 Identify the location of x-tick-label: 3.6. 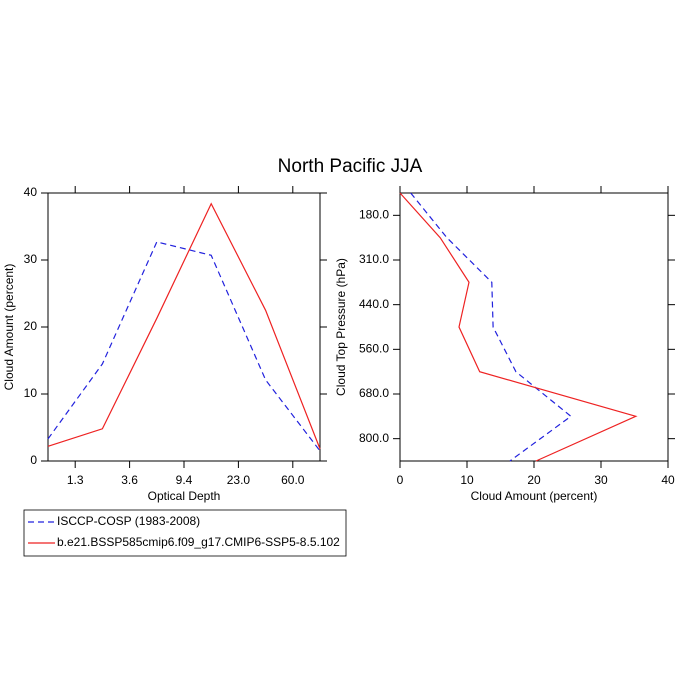
(129, 480).